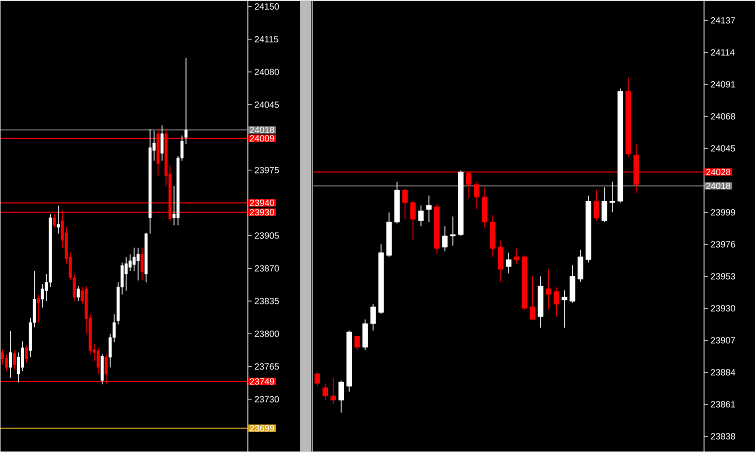  I want to click on y-tick-label: 23976, so click(723, 244).